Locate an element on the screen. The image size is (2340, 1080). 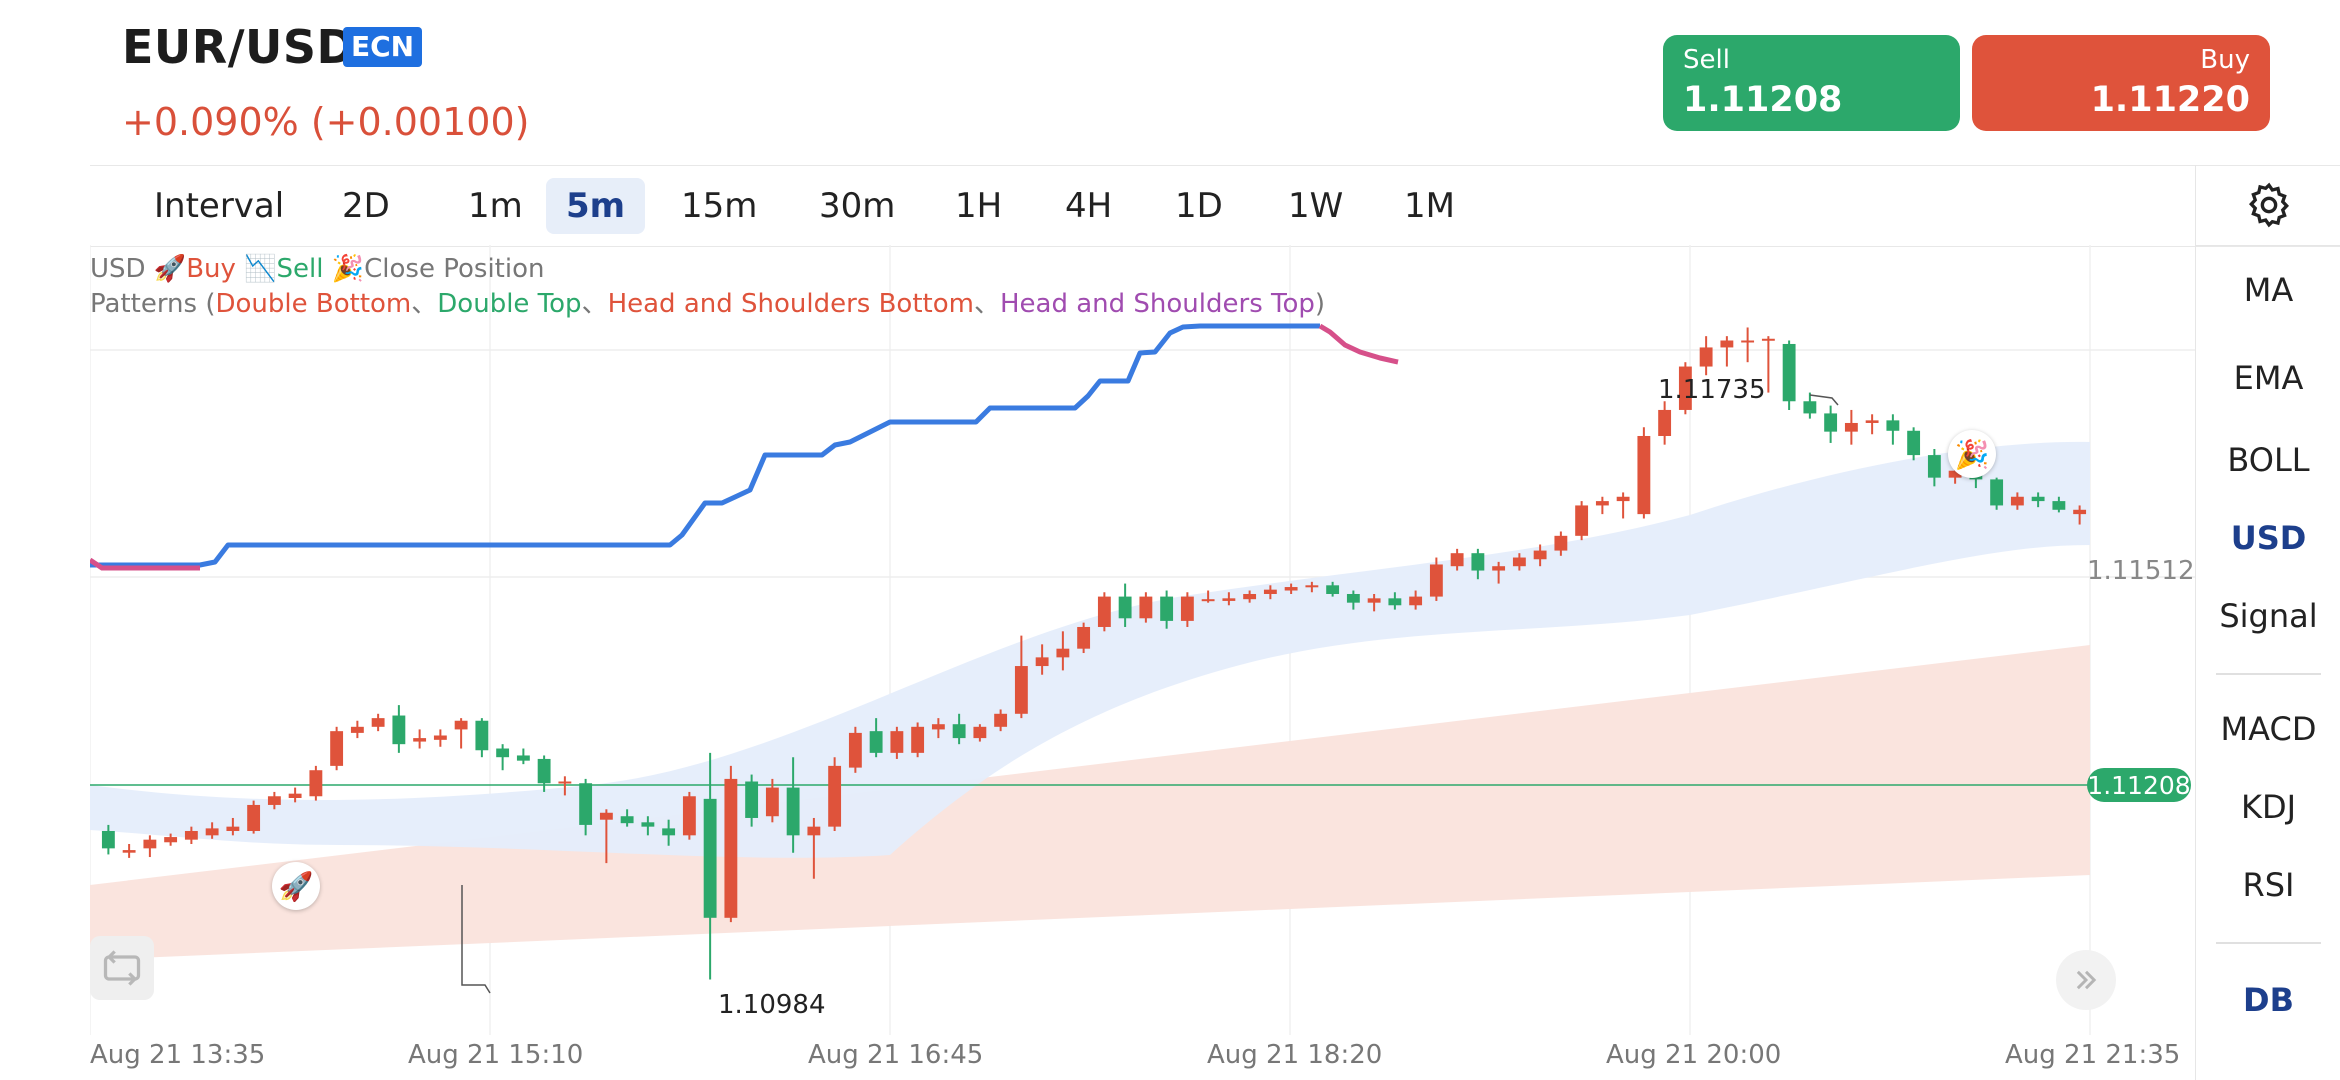
signal-legend: USD 🚀Buy 📉Sell 🎉Close Position is located at coordinates (317, 269).